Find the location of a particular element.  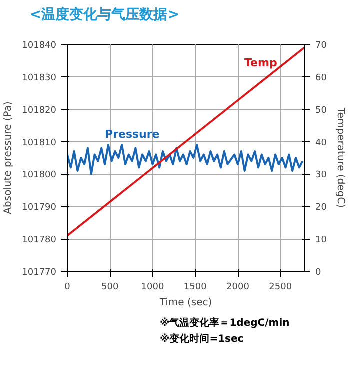

y2-tick-label: 40 is located at coordinates (322, 143).